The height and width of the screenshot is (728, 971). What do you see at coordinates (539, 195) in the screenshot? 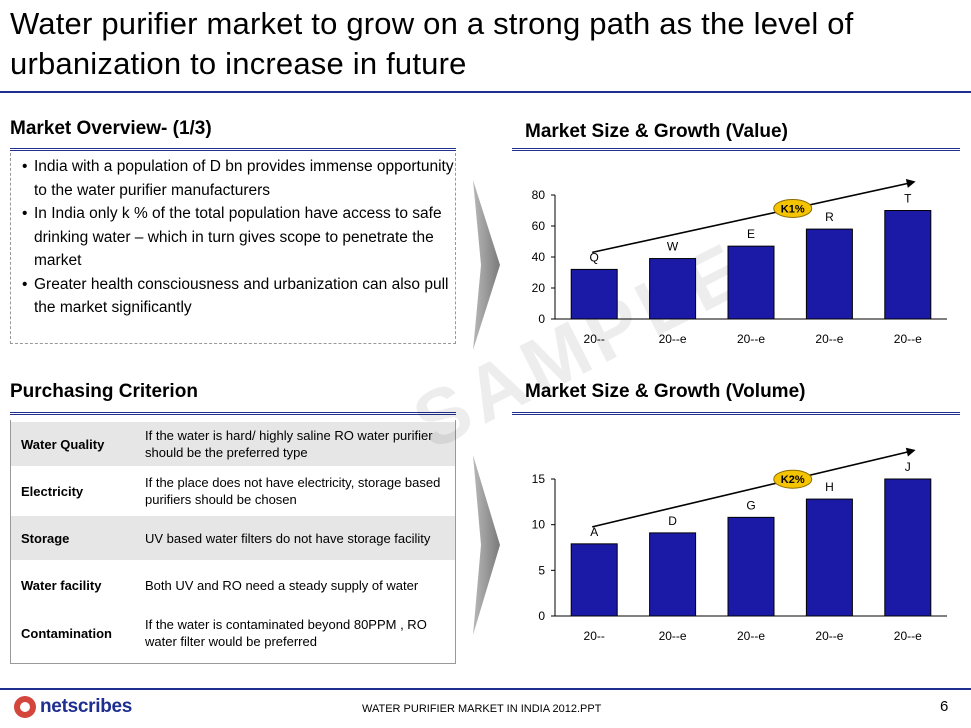
I see `y-tick-label: 80` at bounding box center [539, 195].